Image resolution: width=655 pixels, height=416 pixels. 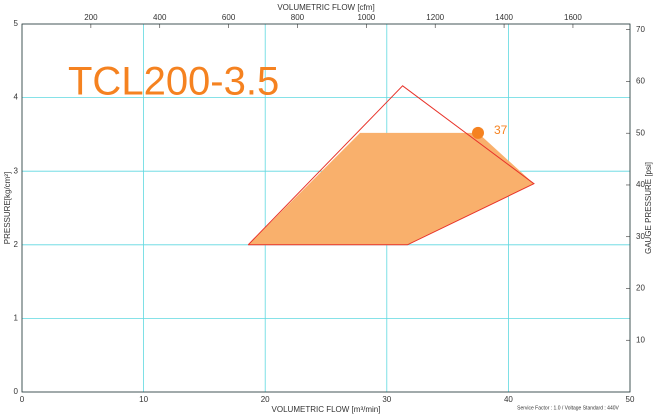 What do you see at coordinates (16, 318) in the screenshot?
I see `y-tick-label: 1` at bounding box center [16, 318].